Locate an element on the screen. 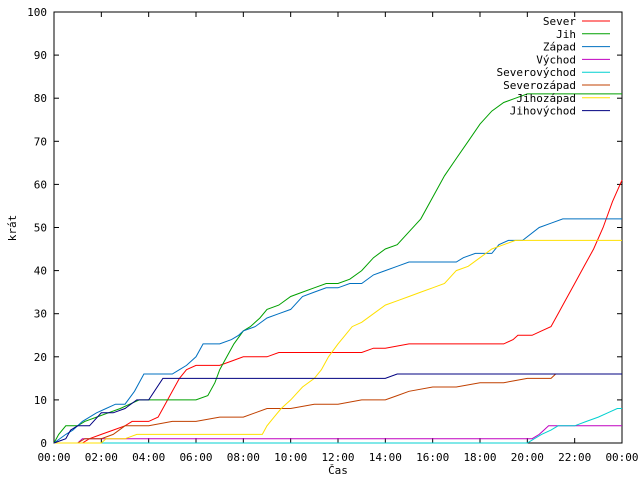 The image size is (640, 480). y-tick-label: 100 is located at coordinates (37, 12).